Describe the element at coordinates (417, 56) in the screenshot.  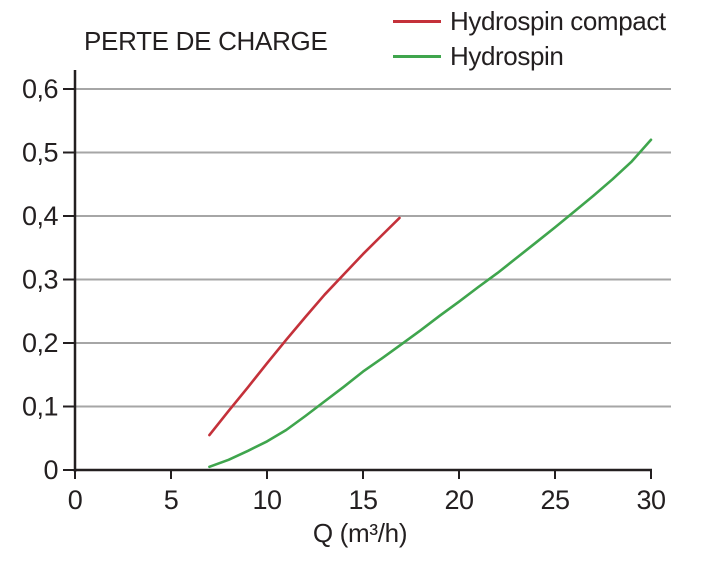
I see `legend-line-swatch-green` at that location.